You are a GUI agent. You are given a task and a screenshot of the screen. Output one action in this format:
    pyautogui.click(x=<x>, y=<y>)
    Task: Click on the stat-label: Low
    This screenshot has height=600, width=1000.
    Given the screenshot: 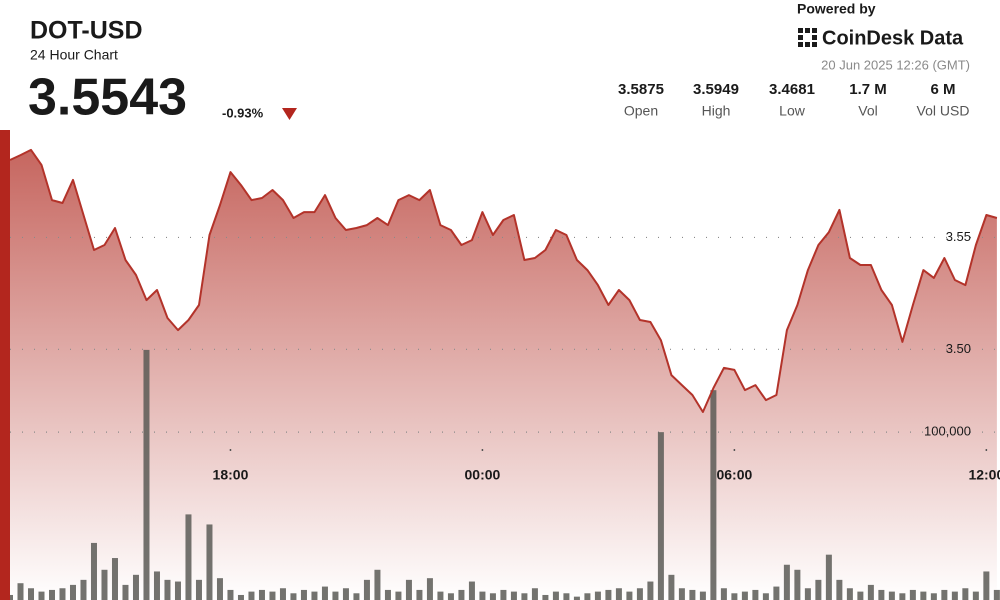 What is the action you would take?
    pyautogui.click(x=792, y=111)
    